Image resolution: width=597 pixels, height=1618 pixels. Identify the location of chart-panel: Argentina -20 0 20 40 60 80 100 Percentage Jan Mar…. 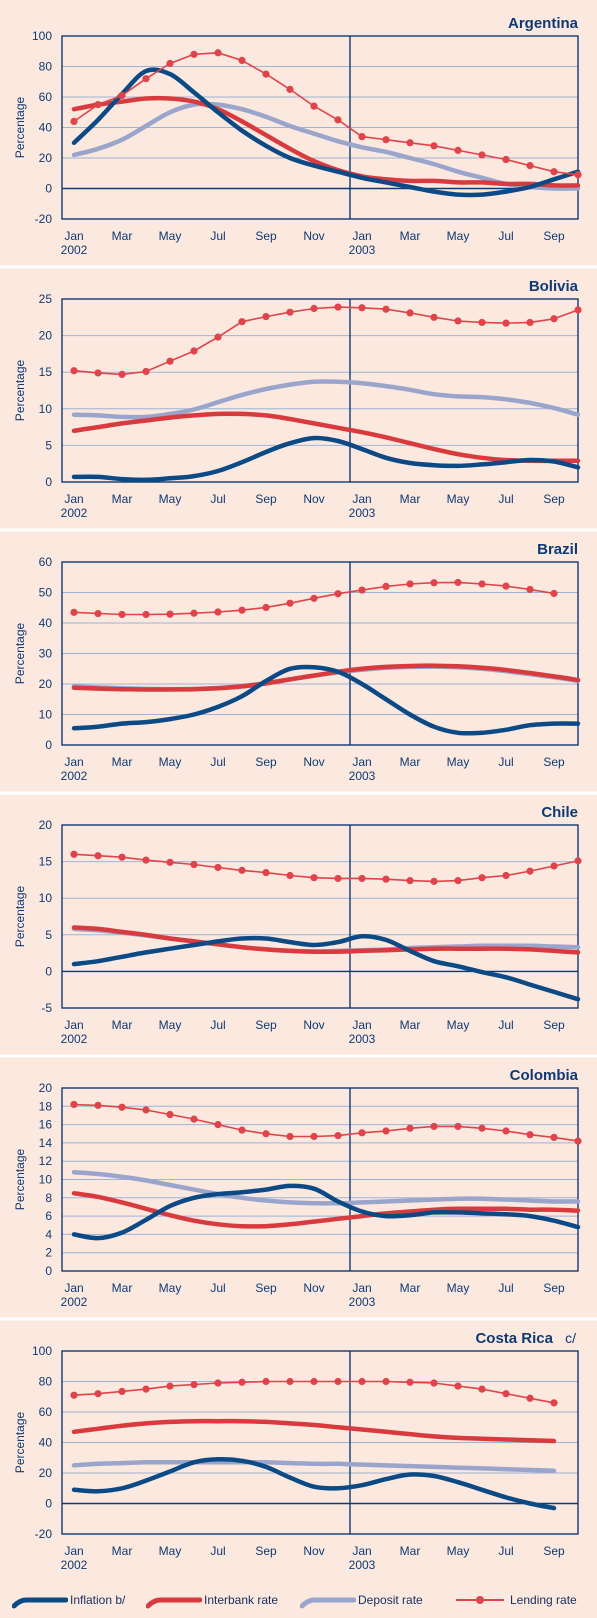
(297, 136).